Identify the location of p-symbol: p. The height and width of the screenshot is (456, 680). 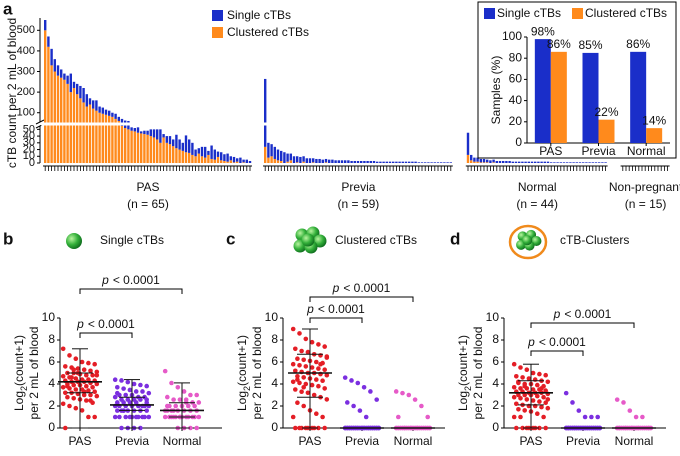
(310, 309).